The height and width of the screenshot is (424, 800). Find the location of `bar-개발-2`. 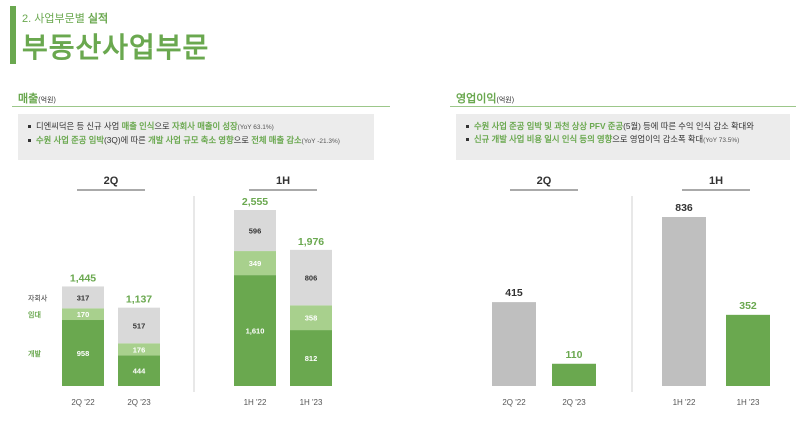

bar-개발-2 is located at coordinates (255, 330).